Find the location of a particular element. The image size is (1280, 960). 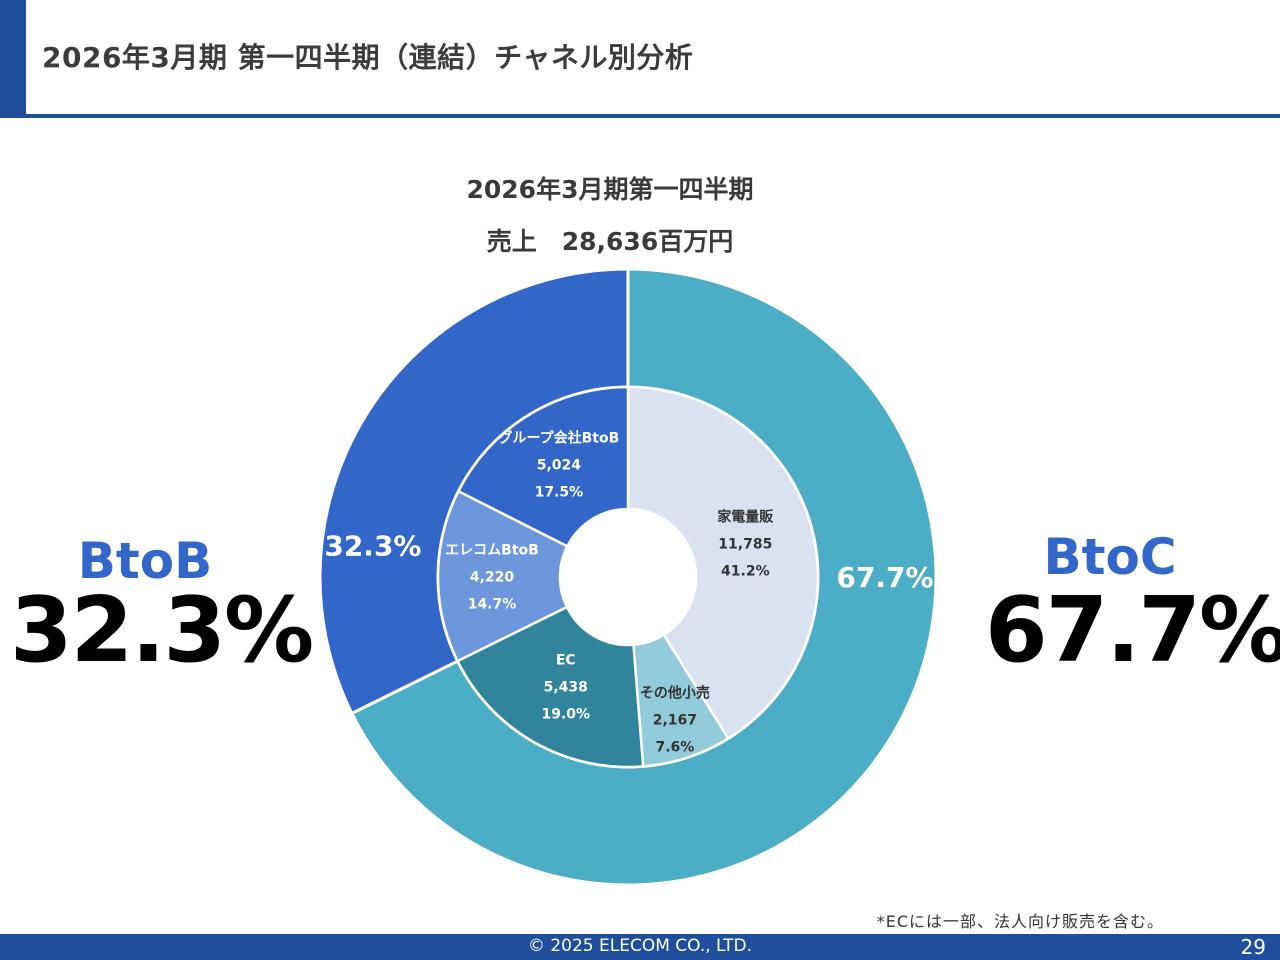

ec-footnote: *ECには一部、法人向け販売を含む。 is located at coordinates (1020, 921).